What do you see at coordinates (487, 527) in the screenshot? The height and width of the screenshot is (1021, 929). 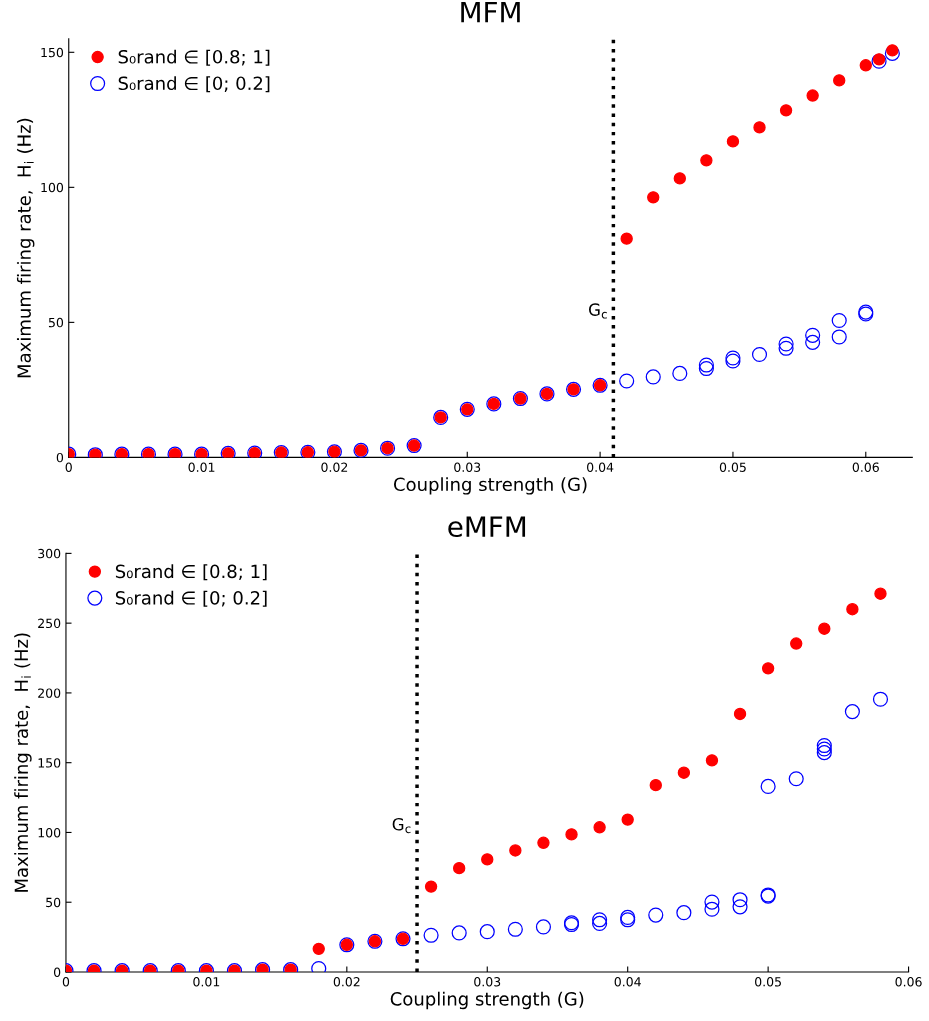 I see `chart-title: eMFM` at bounding box center [487, 527].